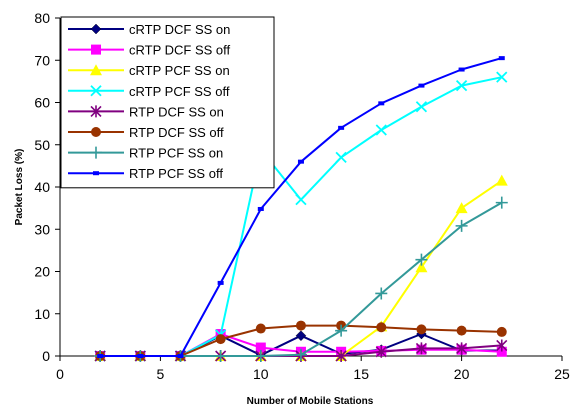 Image resolution: width=573 pixels, height=420 pixels. I want to click on legend-label: cRTP DCF SS on, so click(179, 29).